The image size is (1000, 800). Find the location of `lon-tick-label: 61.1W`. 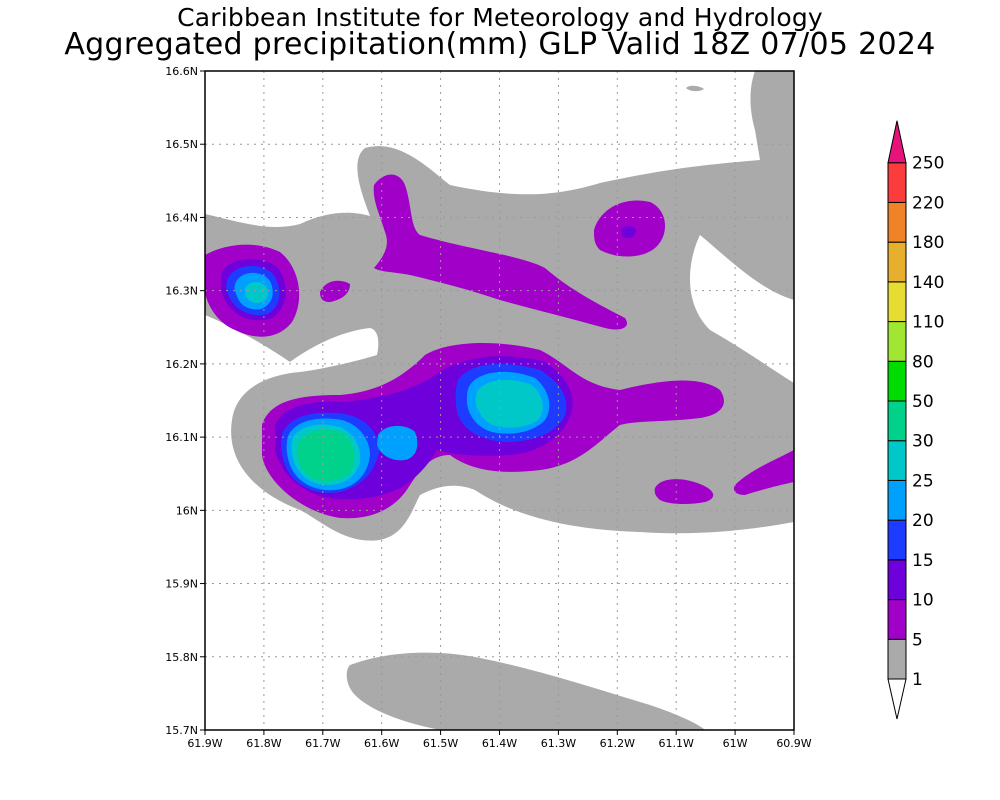

lon-tick-label: 61.1W is located at coordinates (676, 743).